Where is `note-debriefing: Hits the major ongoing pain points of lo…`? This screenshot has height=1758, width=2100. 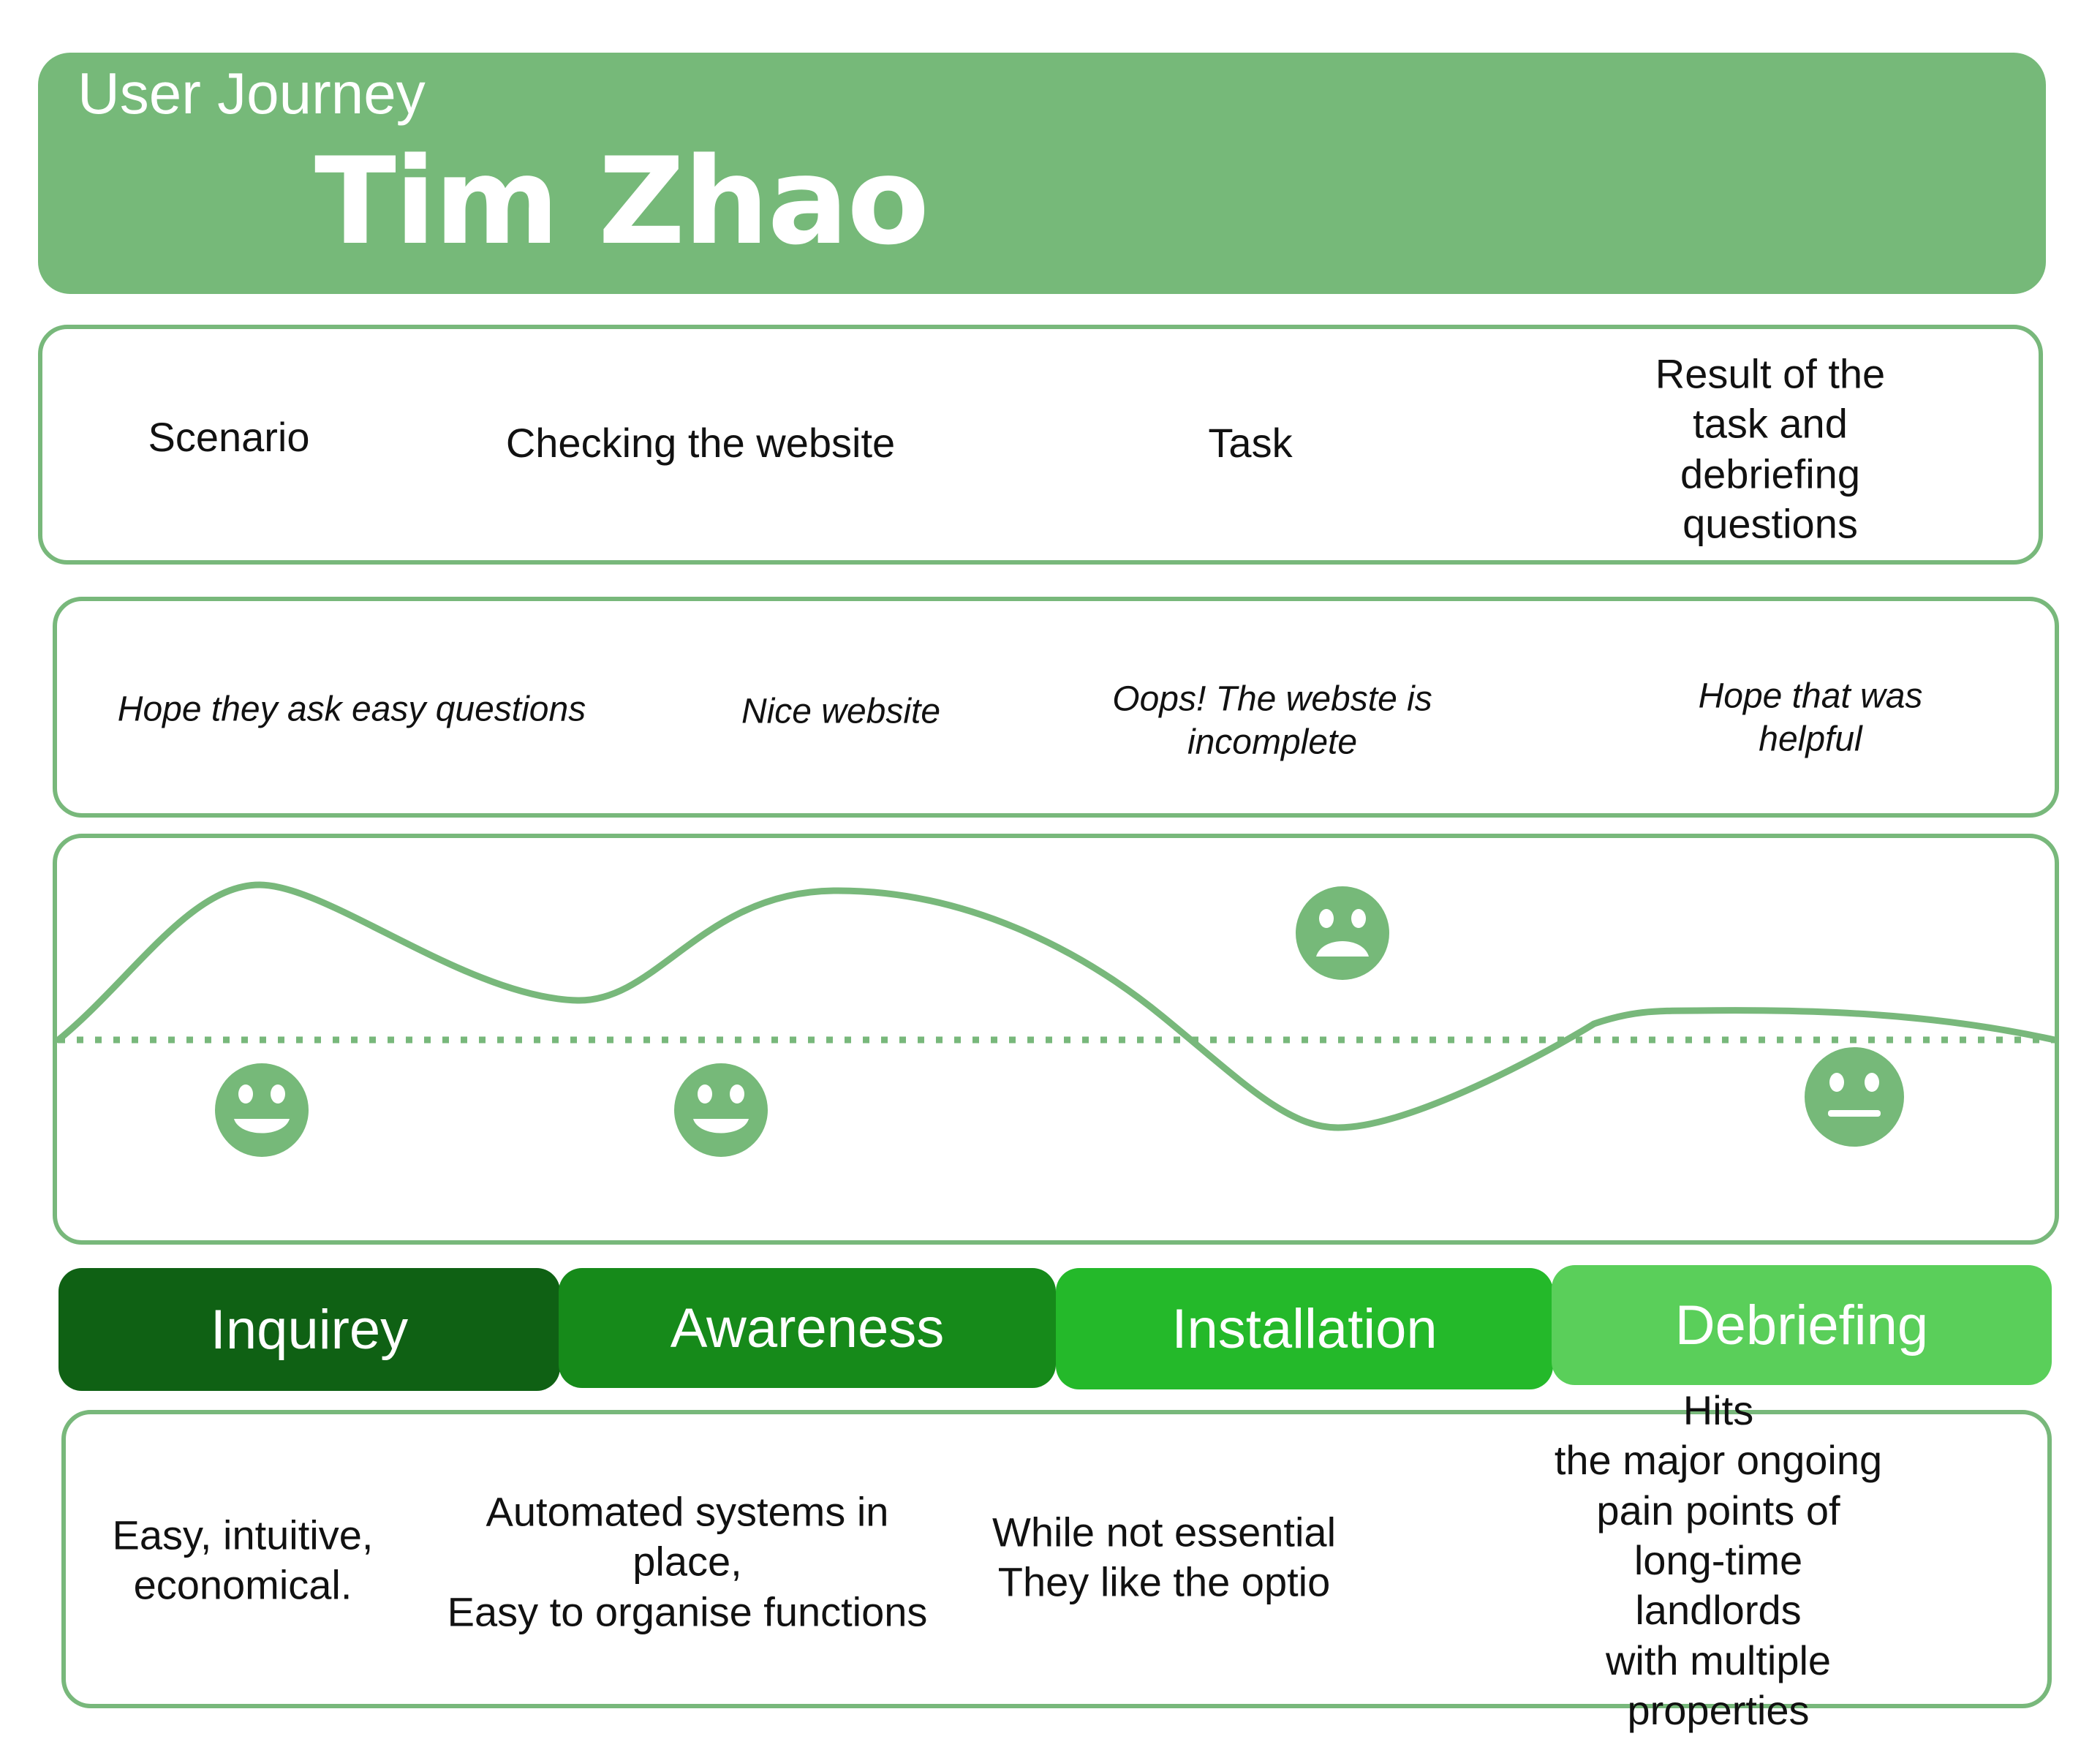
note-debriefing: Hits the major ongoing pain points of lo… is located at coordinates (1718, 1560).